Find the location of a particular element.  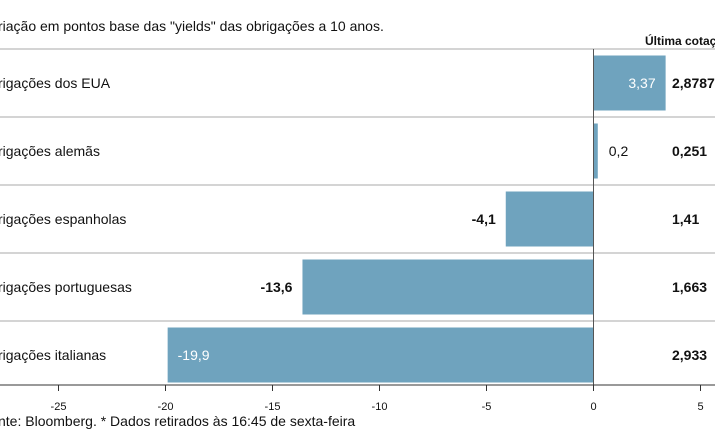

value-label: 3,37 is located at coordinates (641, 83).